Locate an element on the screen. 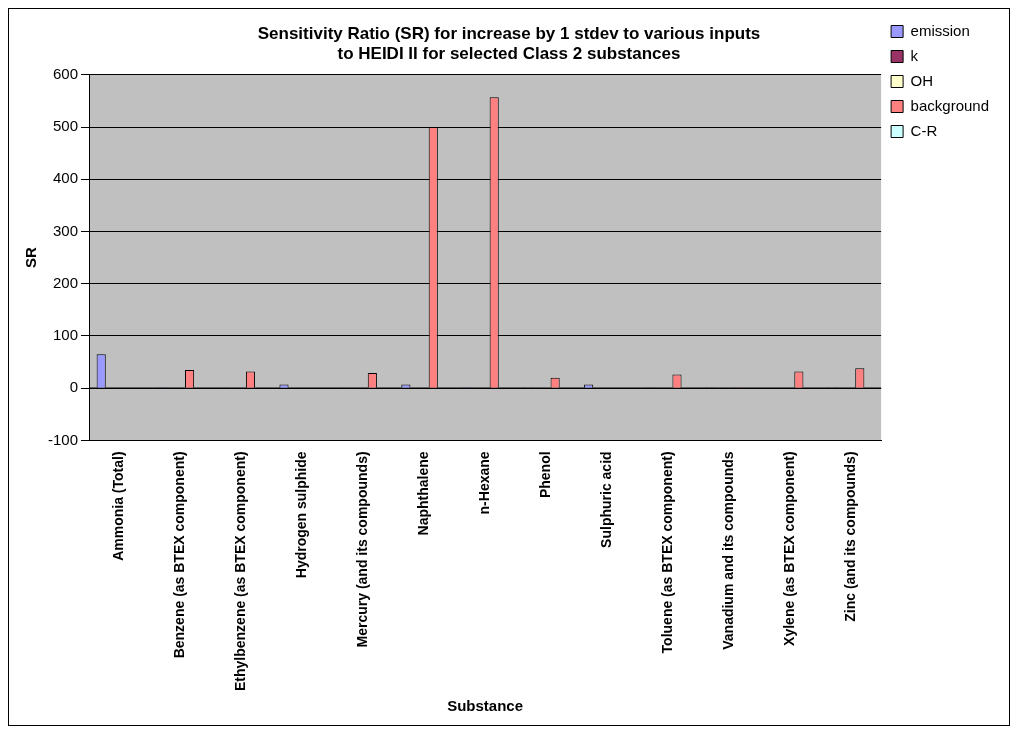  legend-label: emission is located at coordinates (940, 30).